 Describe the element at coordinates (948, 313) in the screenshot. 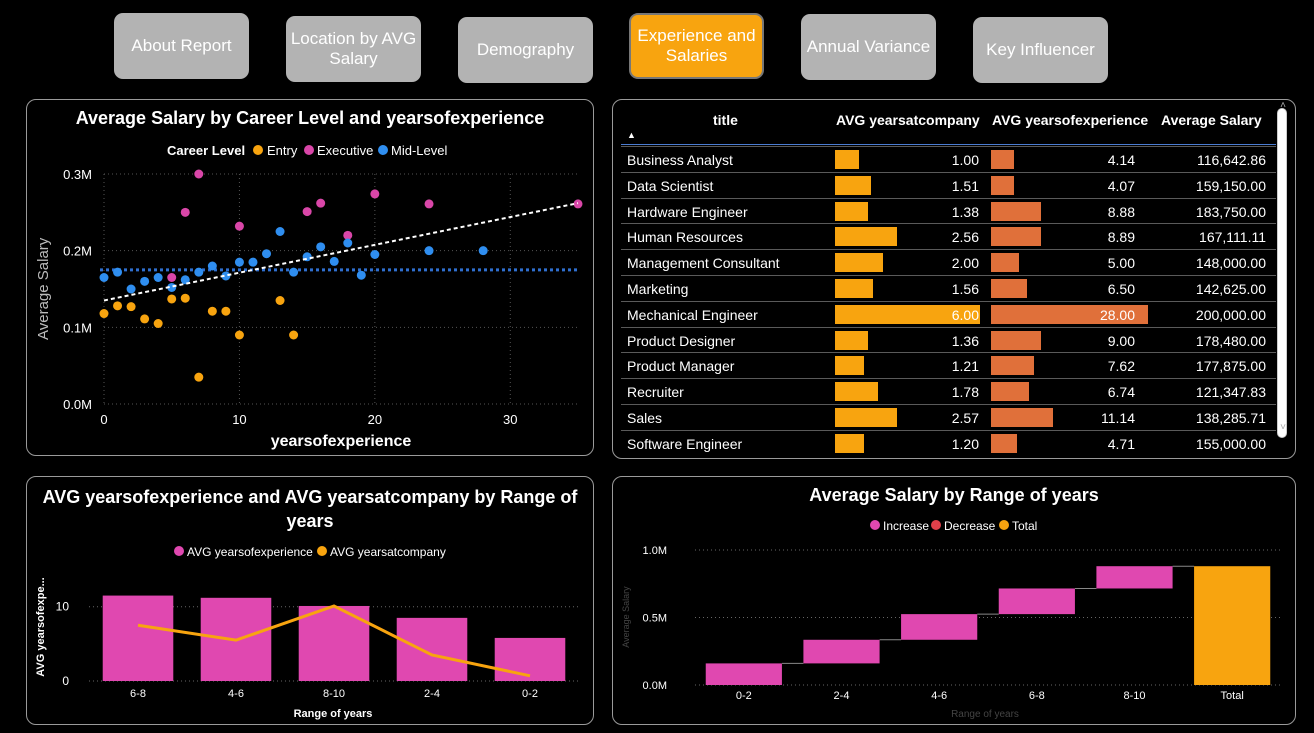

I see `table-row: Mechanical Engineer 6.00 28.00 200,000.00` at that location.